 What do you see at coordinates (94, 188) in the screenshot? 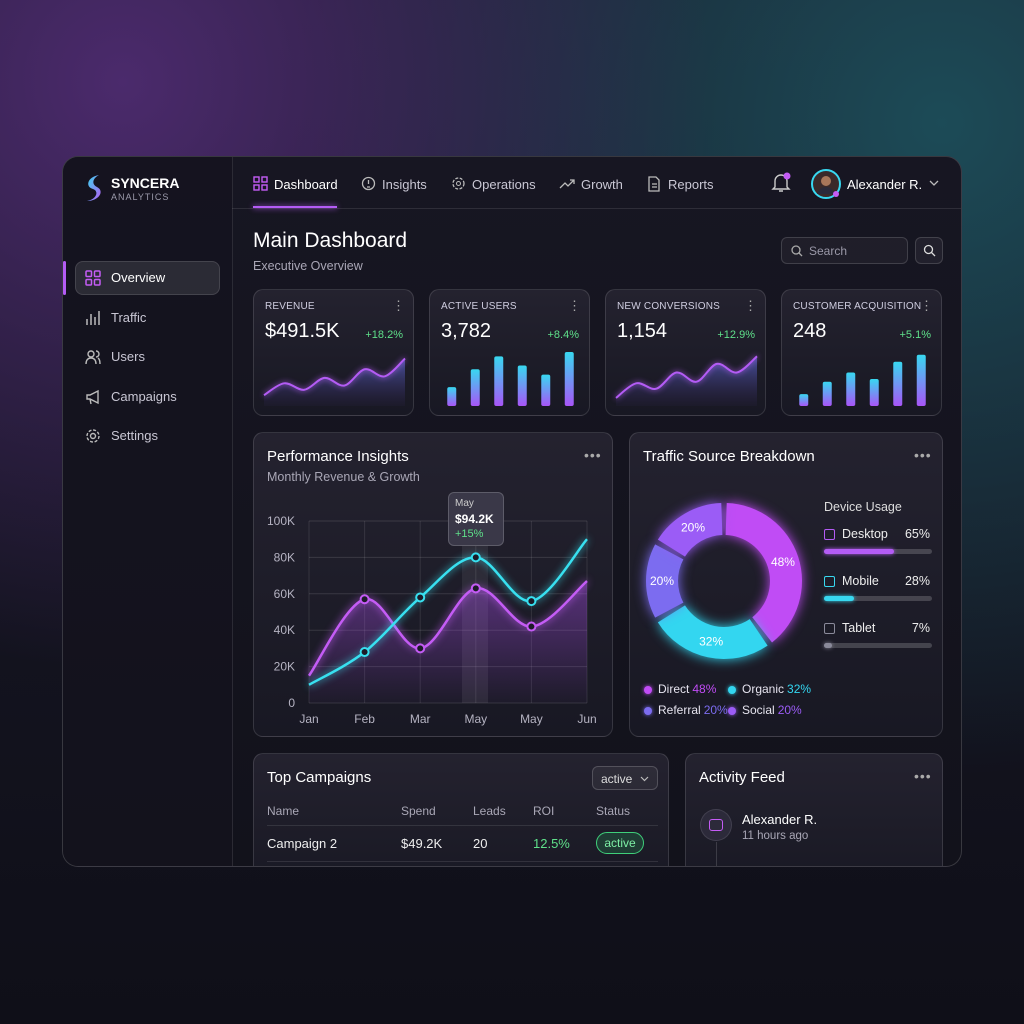
I see `logo-icon` at bounding box center [94, 188].